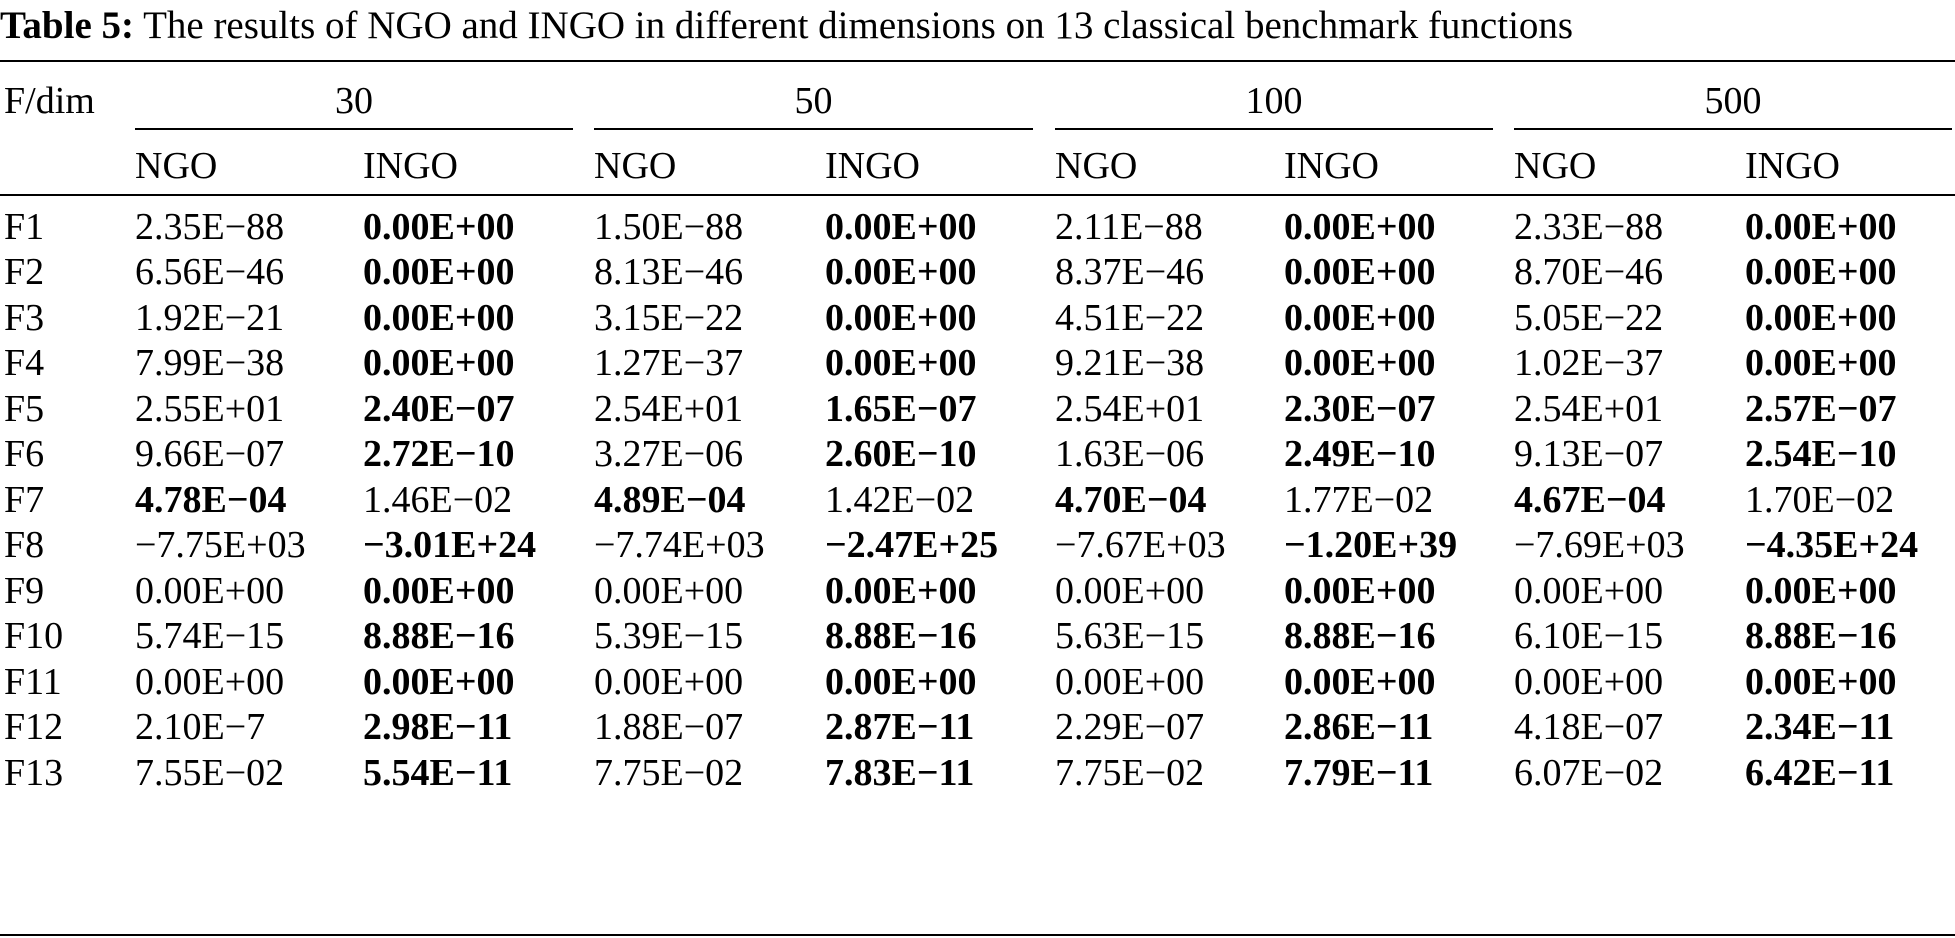 The image size is (1955, 938). What do you see at coordinates (901, 408) in the screenshot?
I see `table-cell: 1.65E−07` at bounding box center [901, 408].